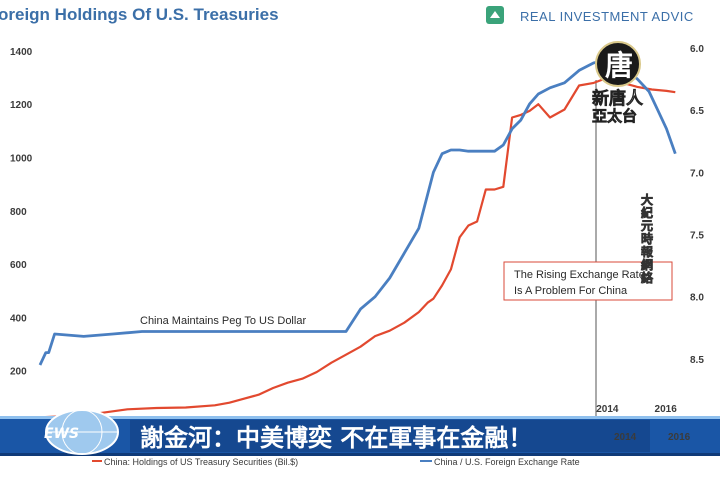  I want to click on news-logo: EWS, so click(61, 434).